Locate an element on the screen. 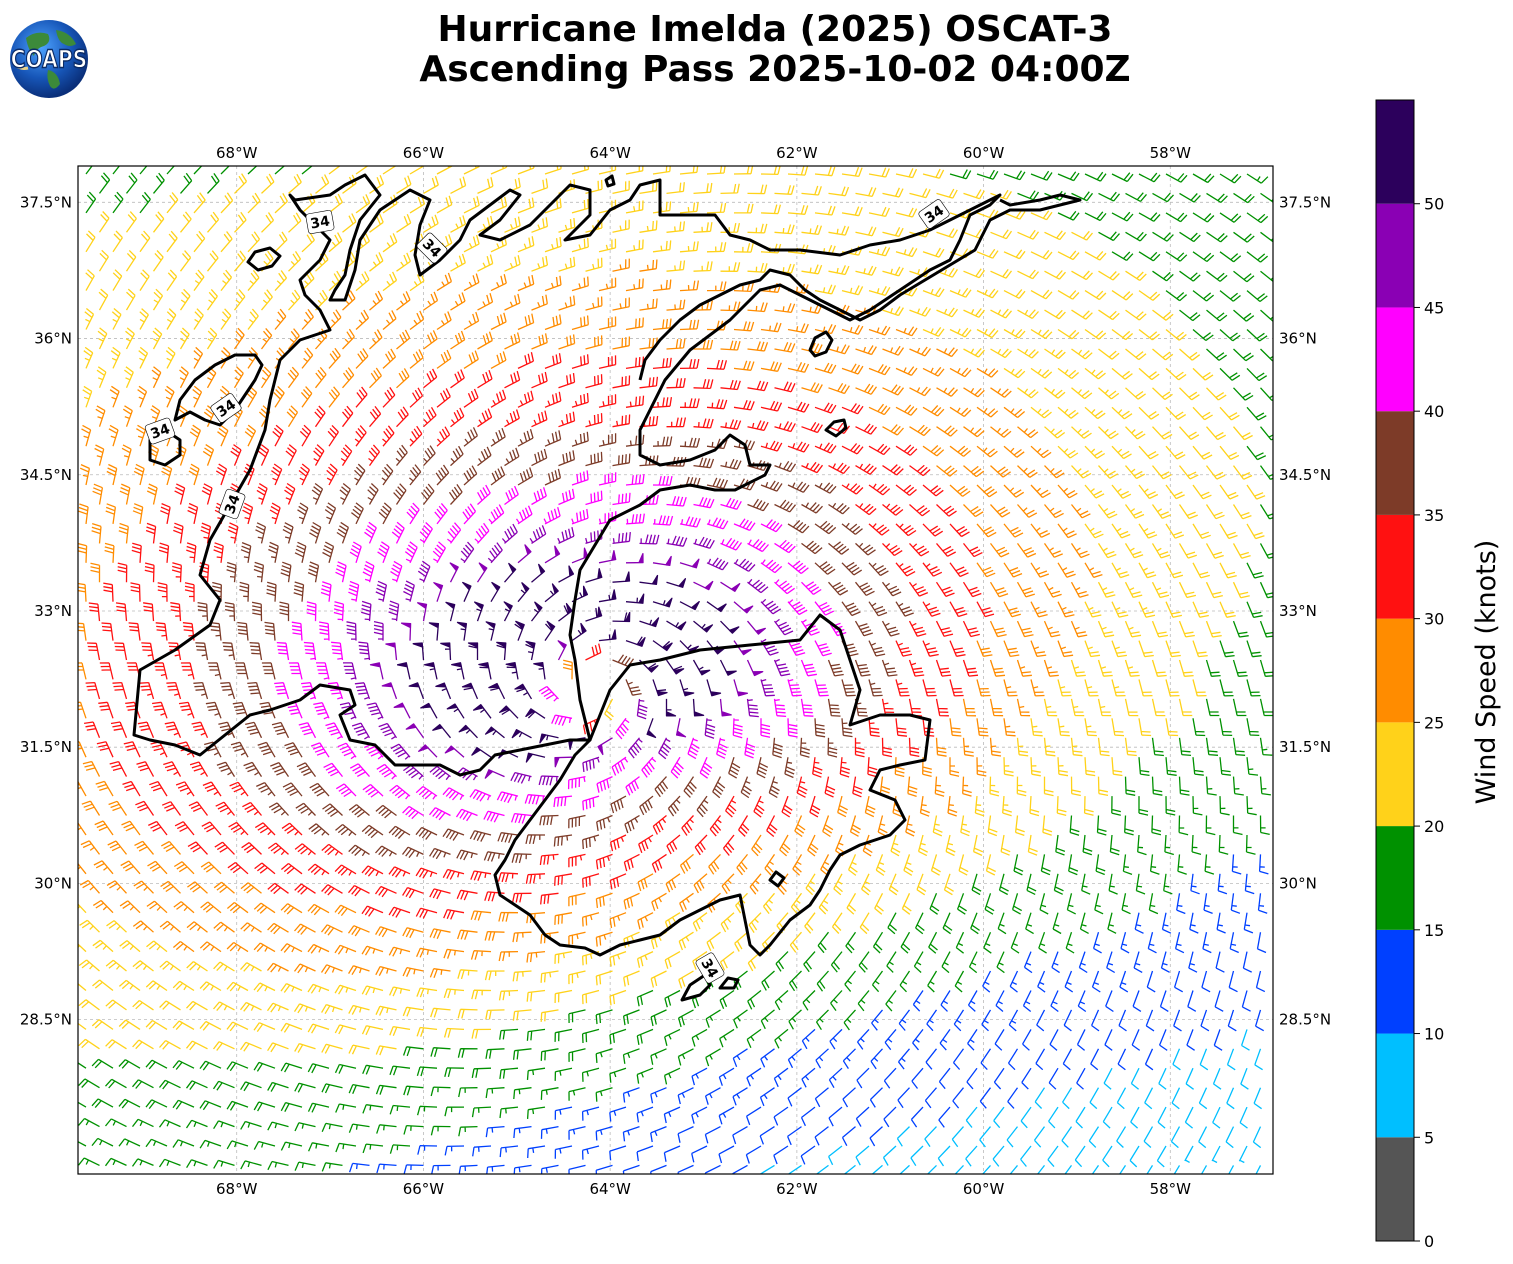 The height and width of the screenshot is (1264, 1513). lat-tick-label-left: 28.5°N is located at coordinates (46, 1020).